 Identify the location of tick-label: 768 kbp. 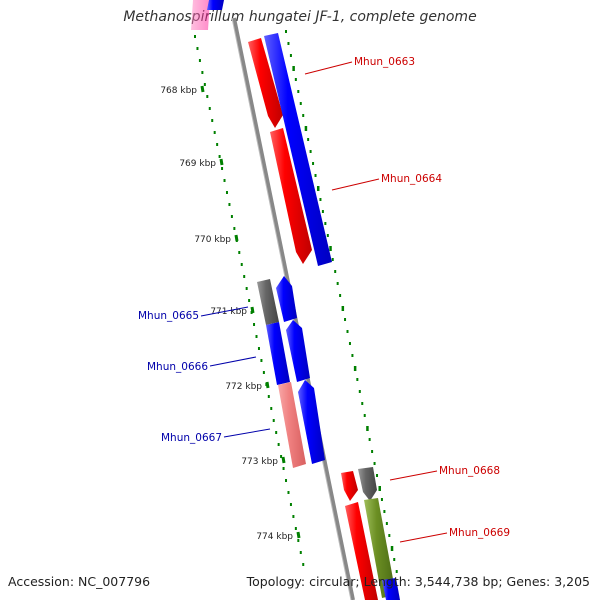
(178, 91).